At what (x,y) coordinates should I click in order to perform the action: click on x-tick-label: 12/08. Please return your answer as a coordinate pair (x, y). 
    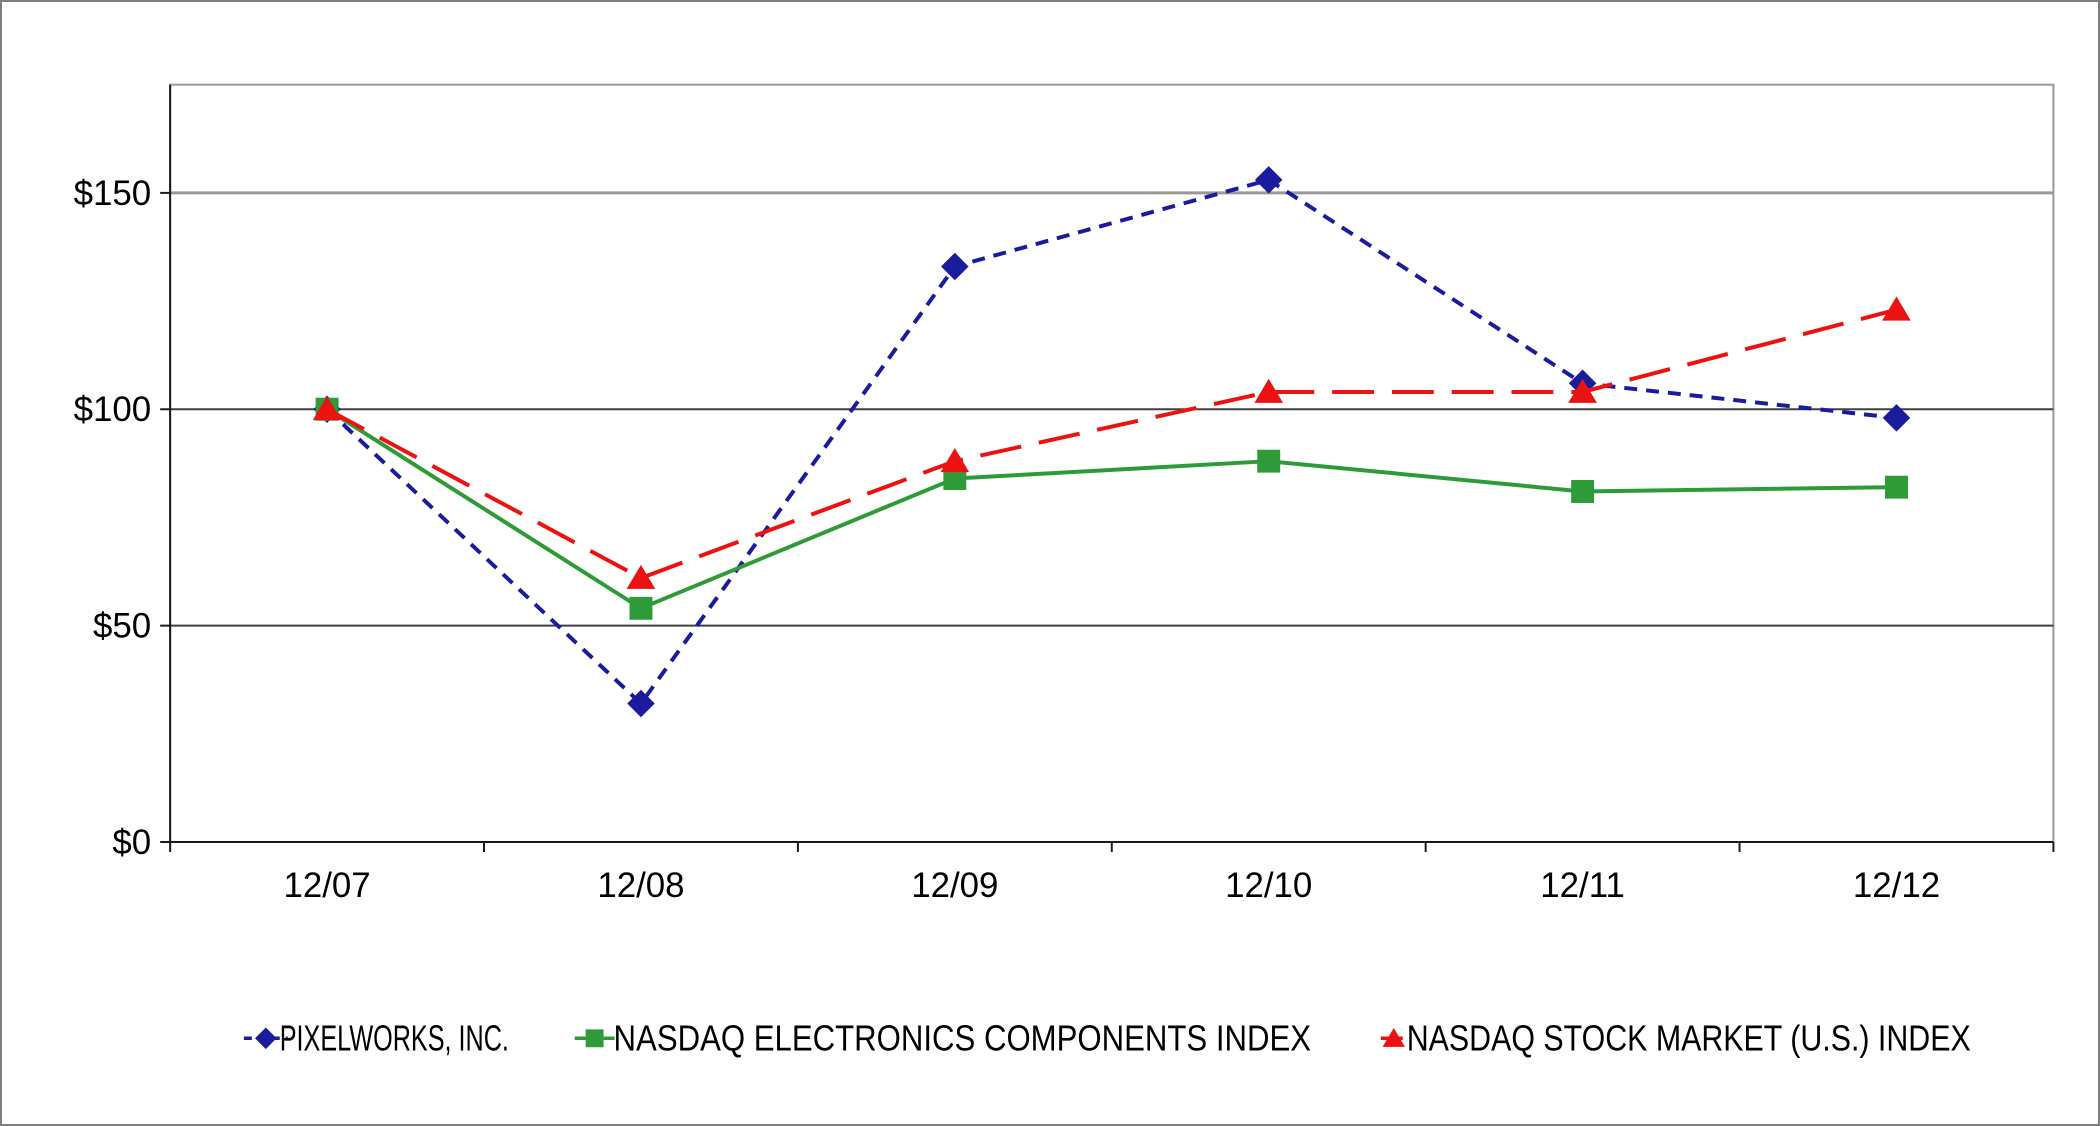
    Looking at the image, I should click on (640, 885).